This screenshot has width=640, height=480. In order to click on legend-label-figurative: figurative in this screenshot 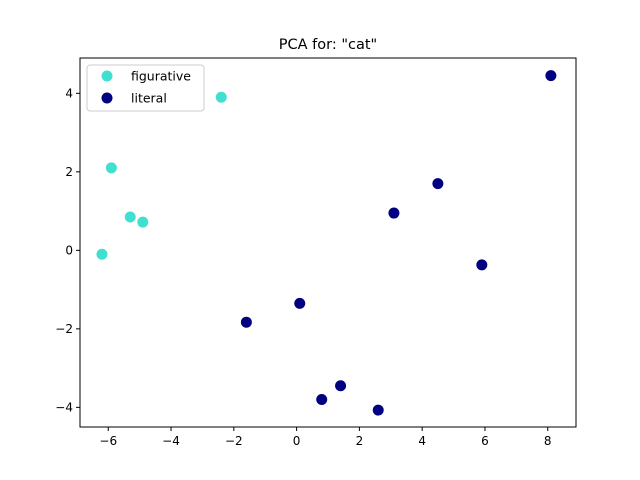, I will do `click(161, 76)`.